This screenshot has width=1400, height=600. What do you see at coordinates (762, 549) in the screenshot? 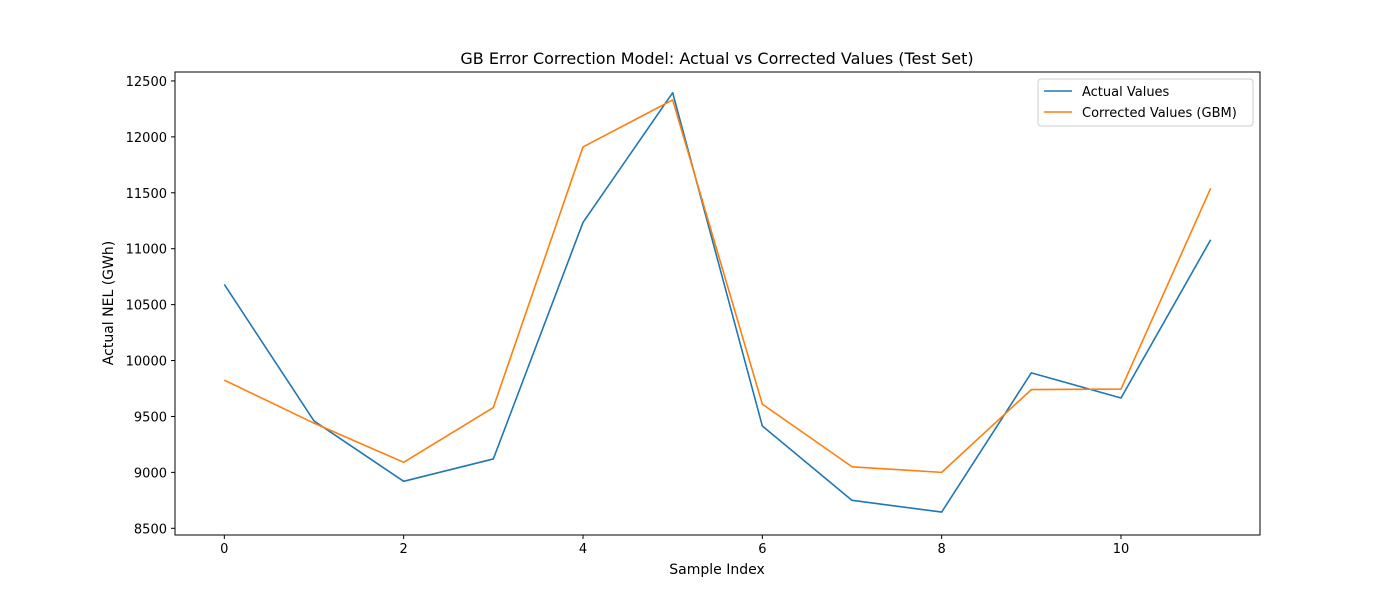
I see `x-tick-label: 6` at bounding box center [762, 549].